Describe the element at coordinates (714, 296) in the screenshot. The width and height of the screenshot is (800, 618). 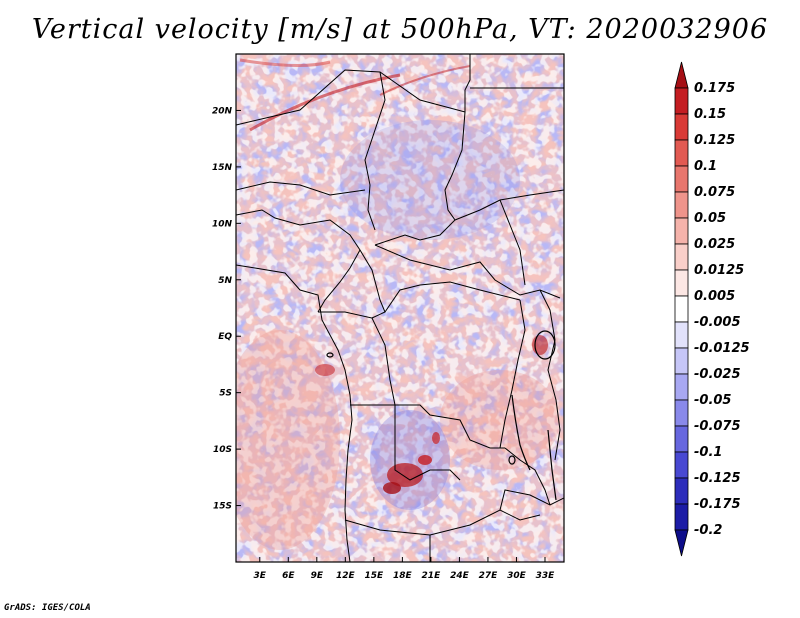
I see `colorbar-level-label: 0.005` at that location.